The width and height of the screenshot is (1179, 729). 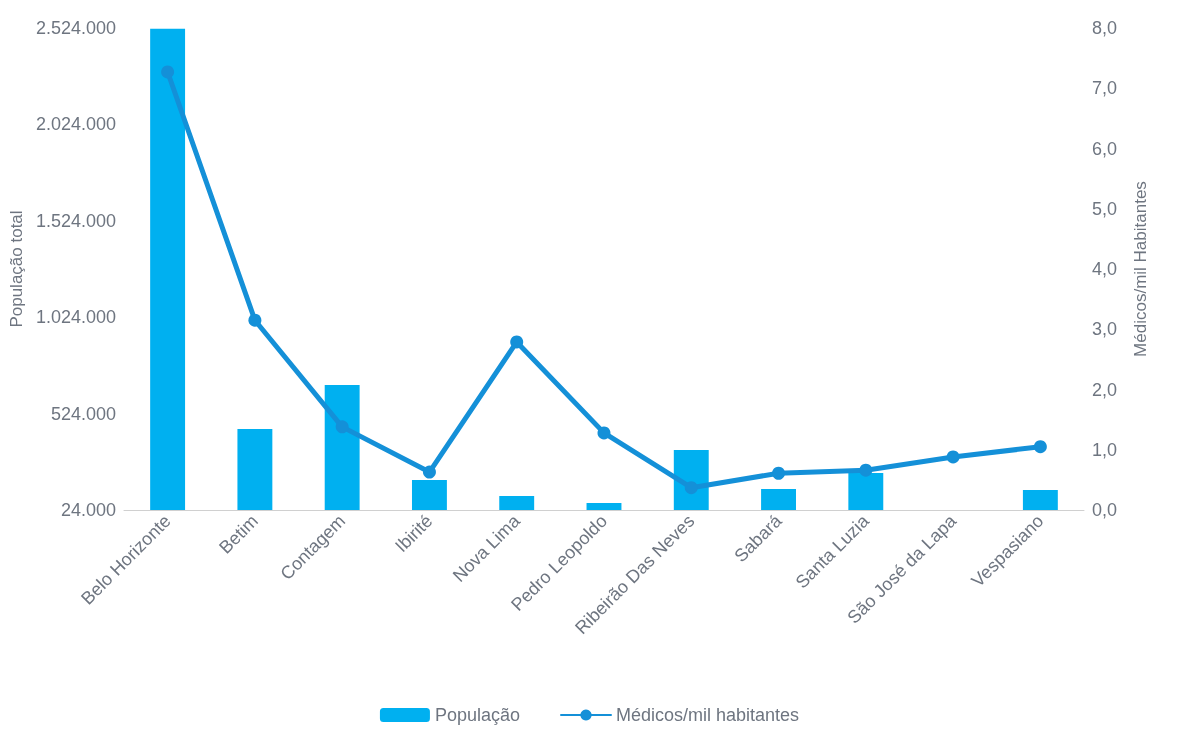 What do you see at coordinates (75, 124) in the screenshot?
I see `y-tick-label: 2.024.000` at bounding box center [75, 124].